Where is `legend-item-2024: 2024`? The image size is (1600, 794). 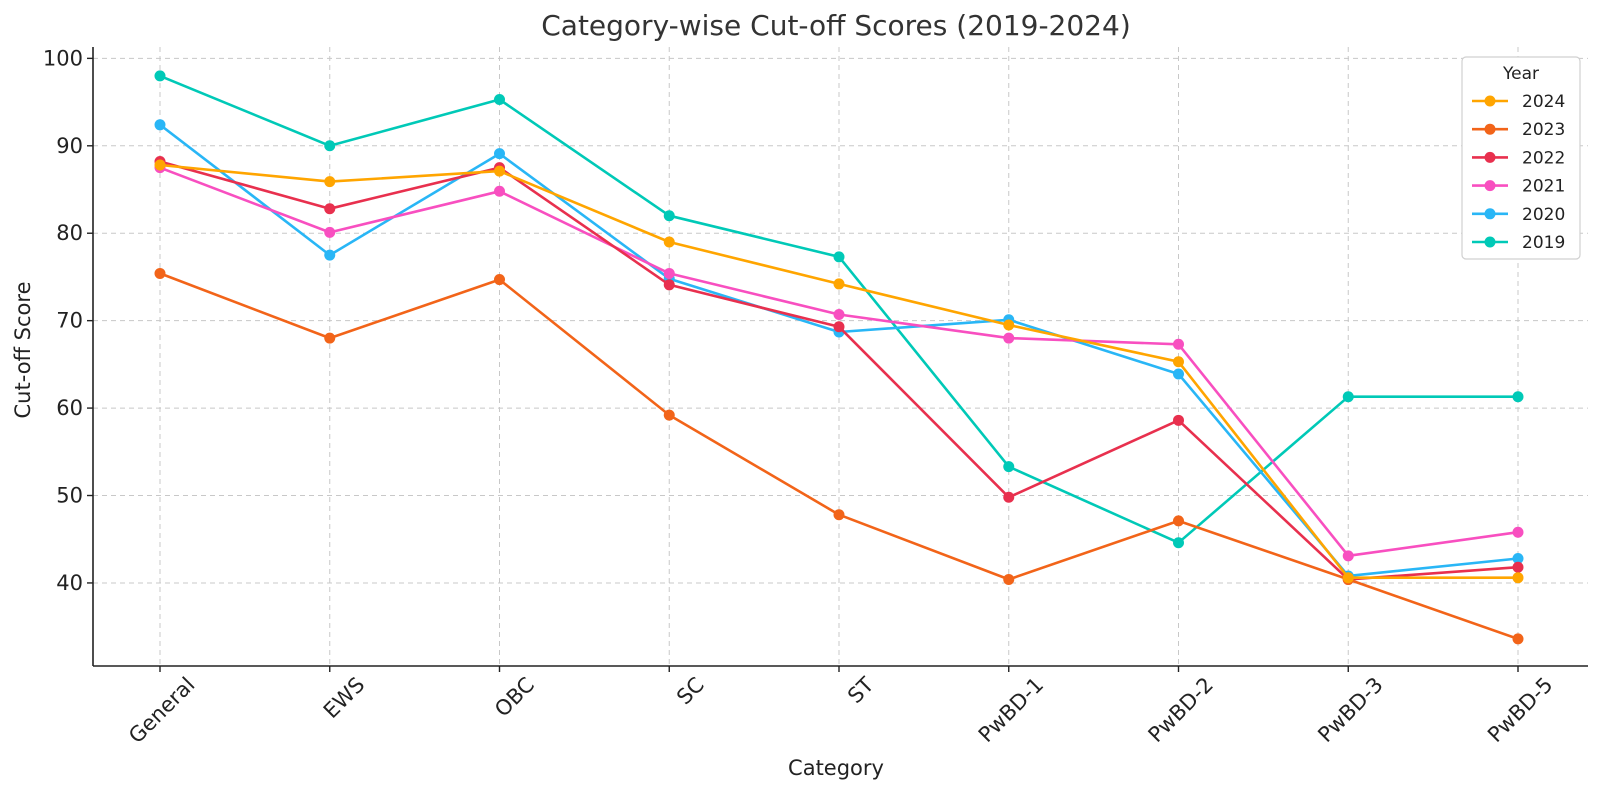 legend-item-2024: 2024 is located at coordinates (1518, 102).